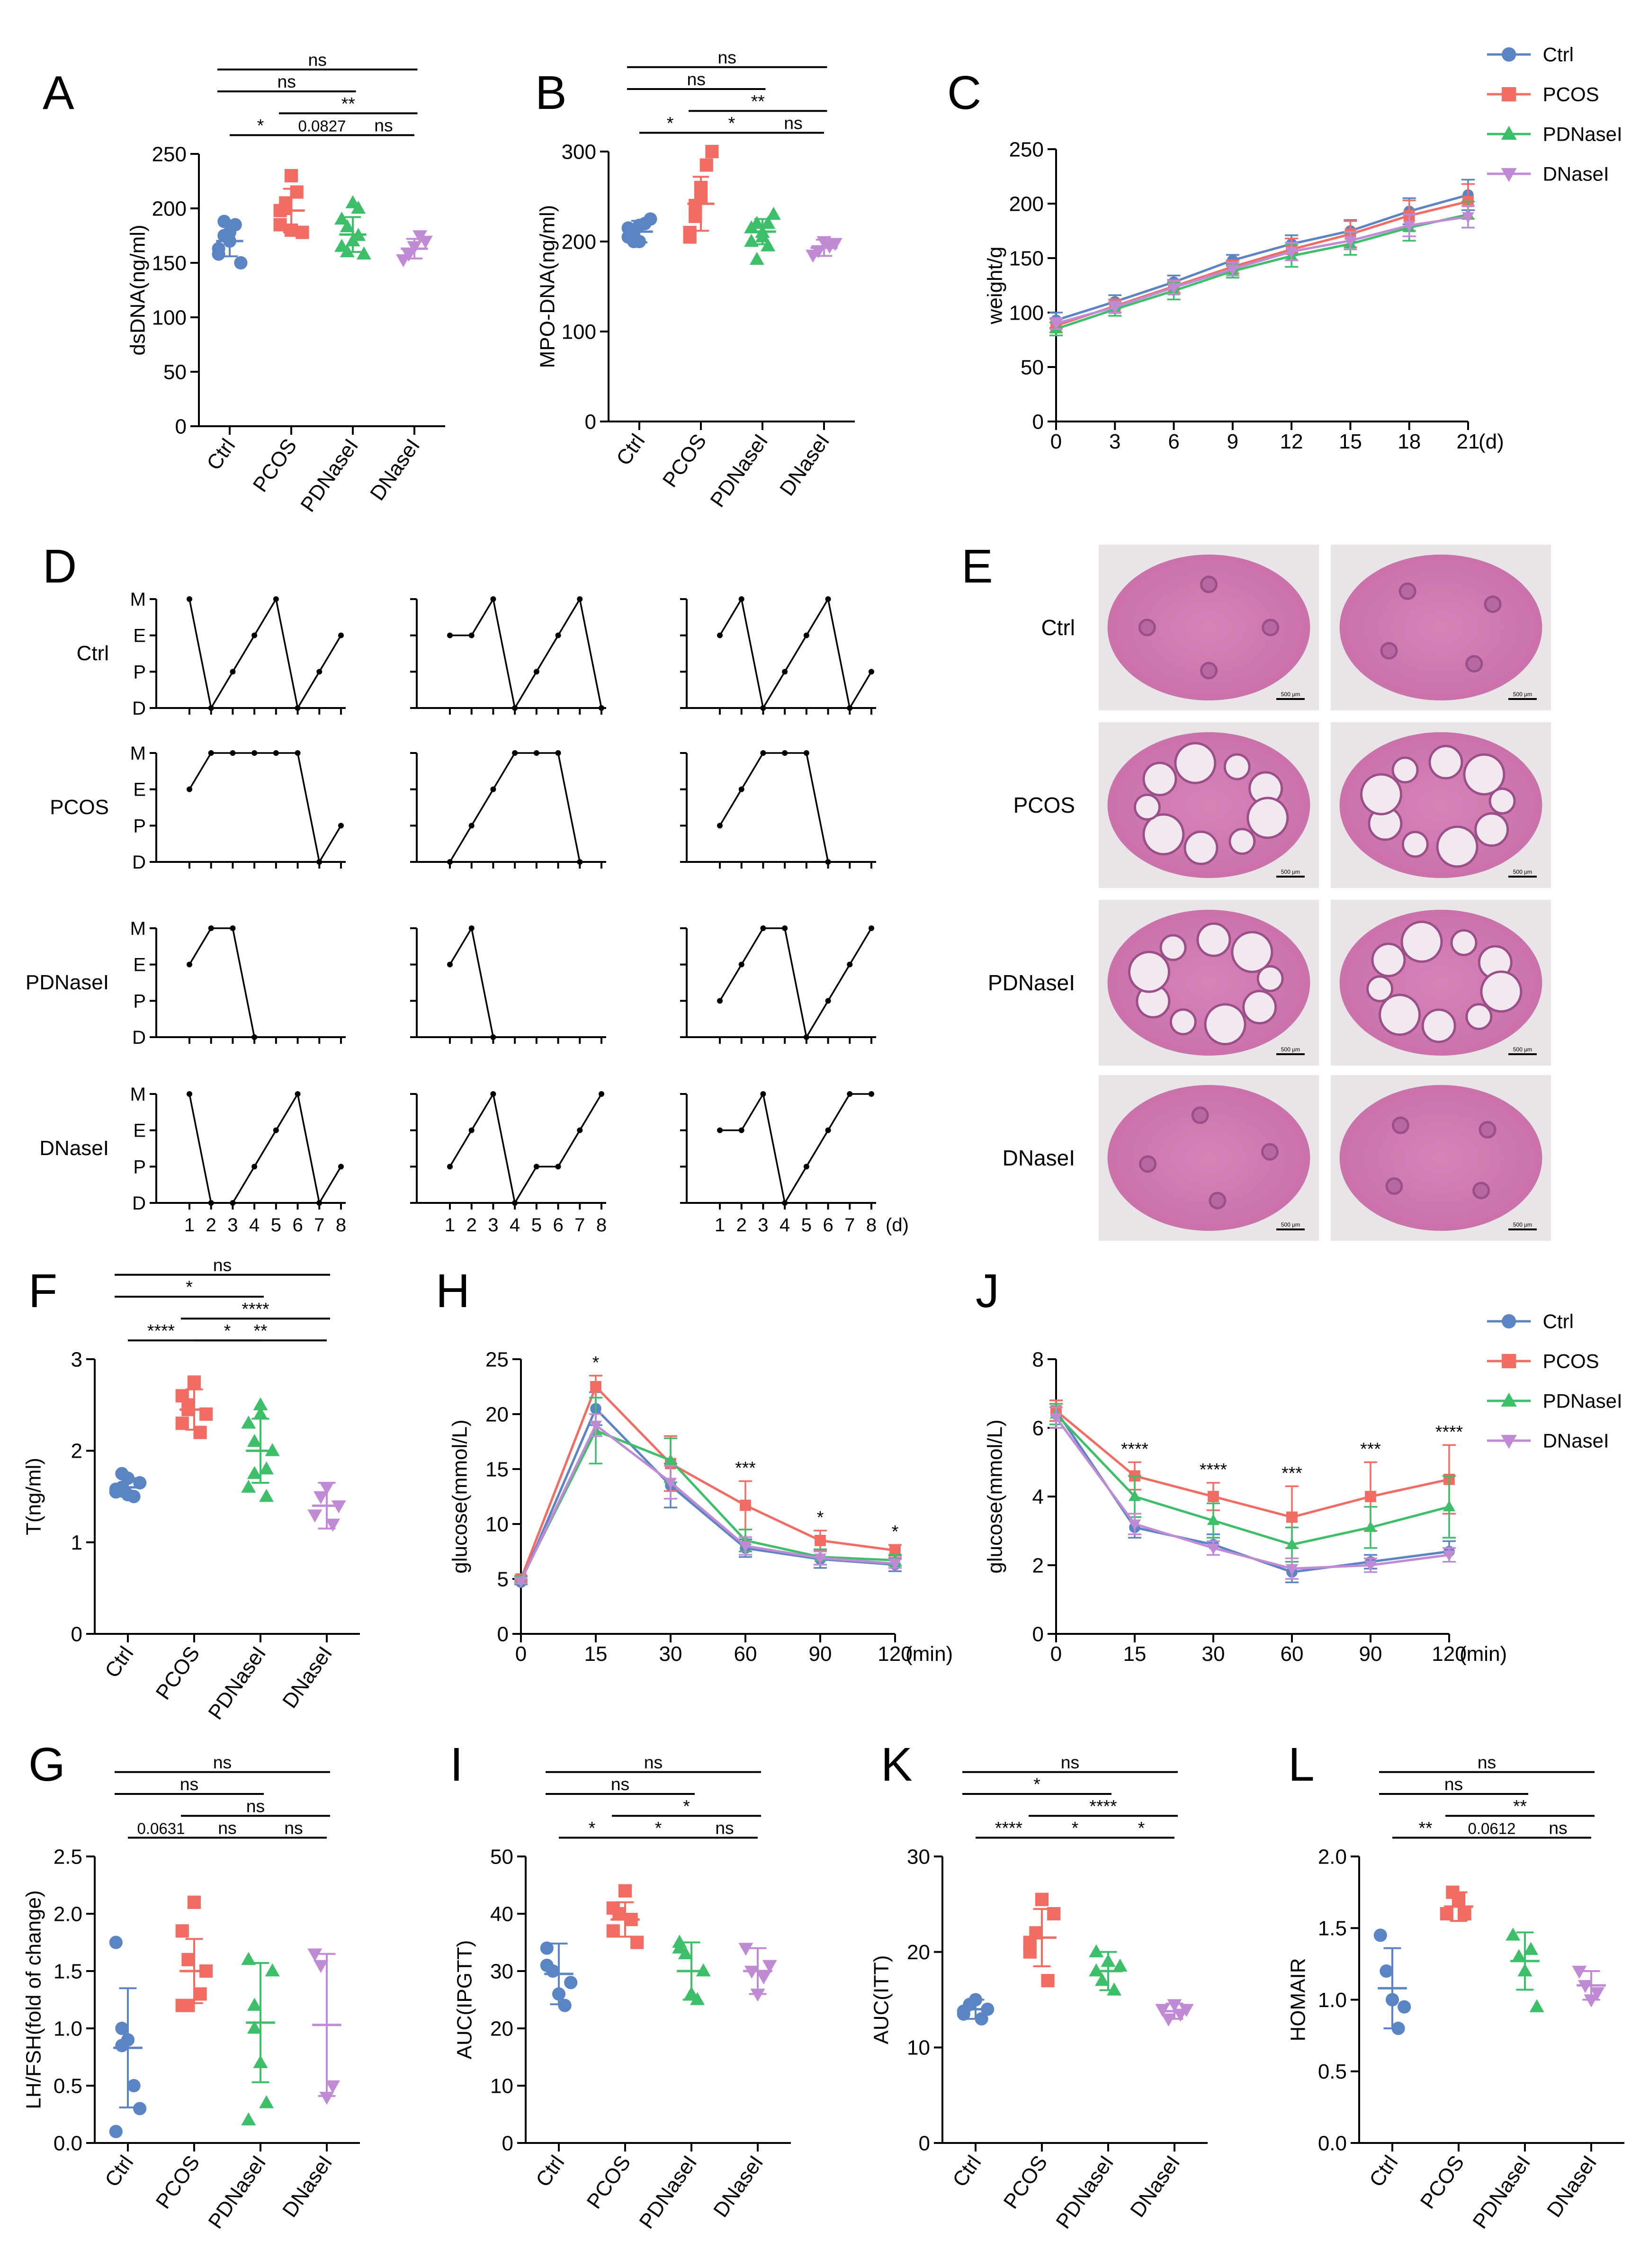 This screenshot has width=1640, height=2268. What do you see at coordinates (668, 2192) in the screenshot?
I see `x-tick-label: PDNaseI` at bounding box center [668, 2192].